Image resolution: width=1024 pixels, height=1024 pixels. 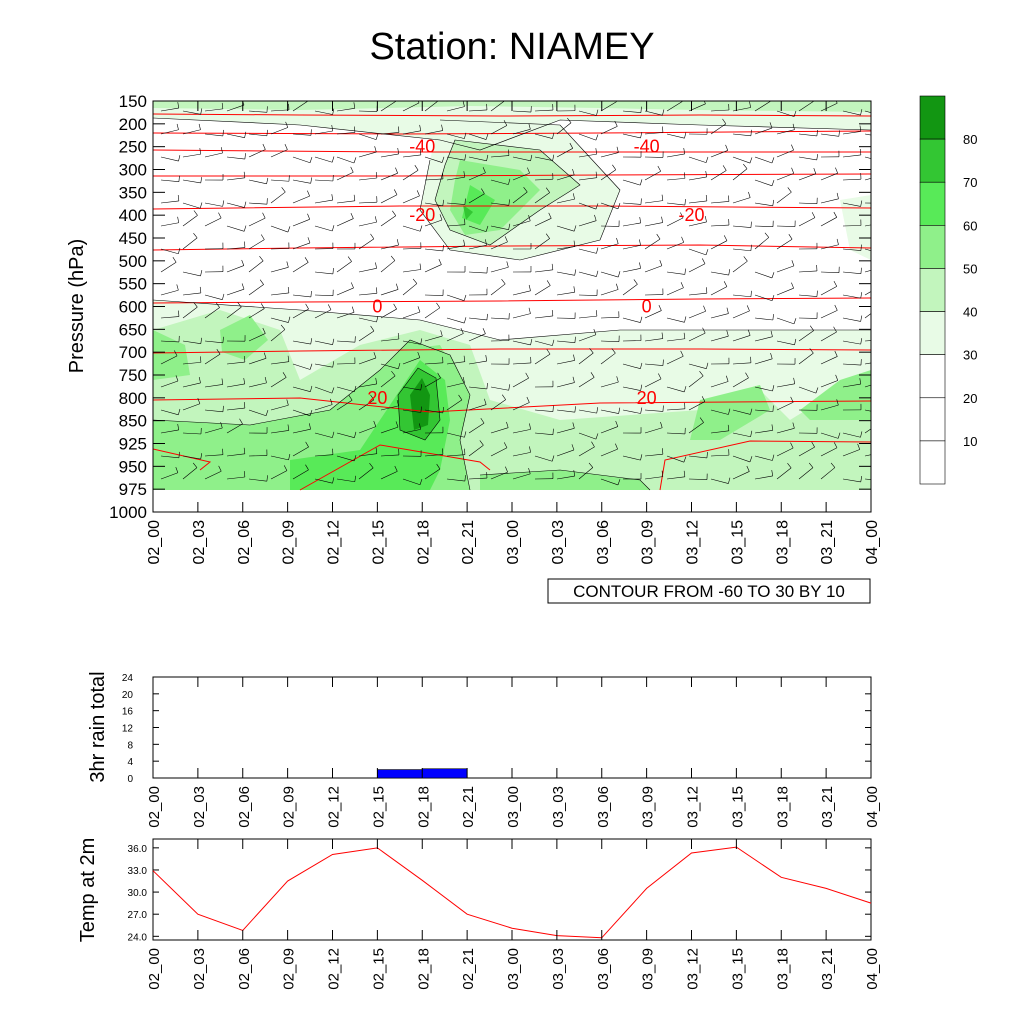 I want to click on rain-y-label: 8, so click(x=130, y=745).